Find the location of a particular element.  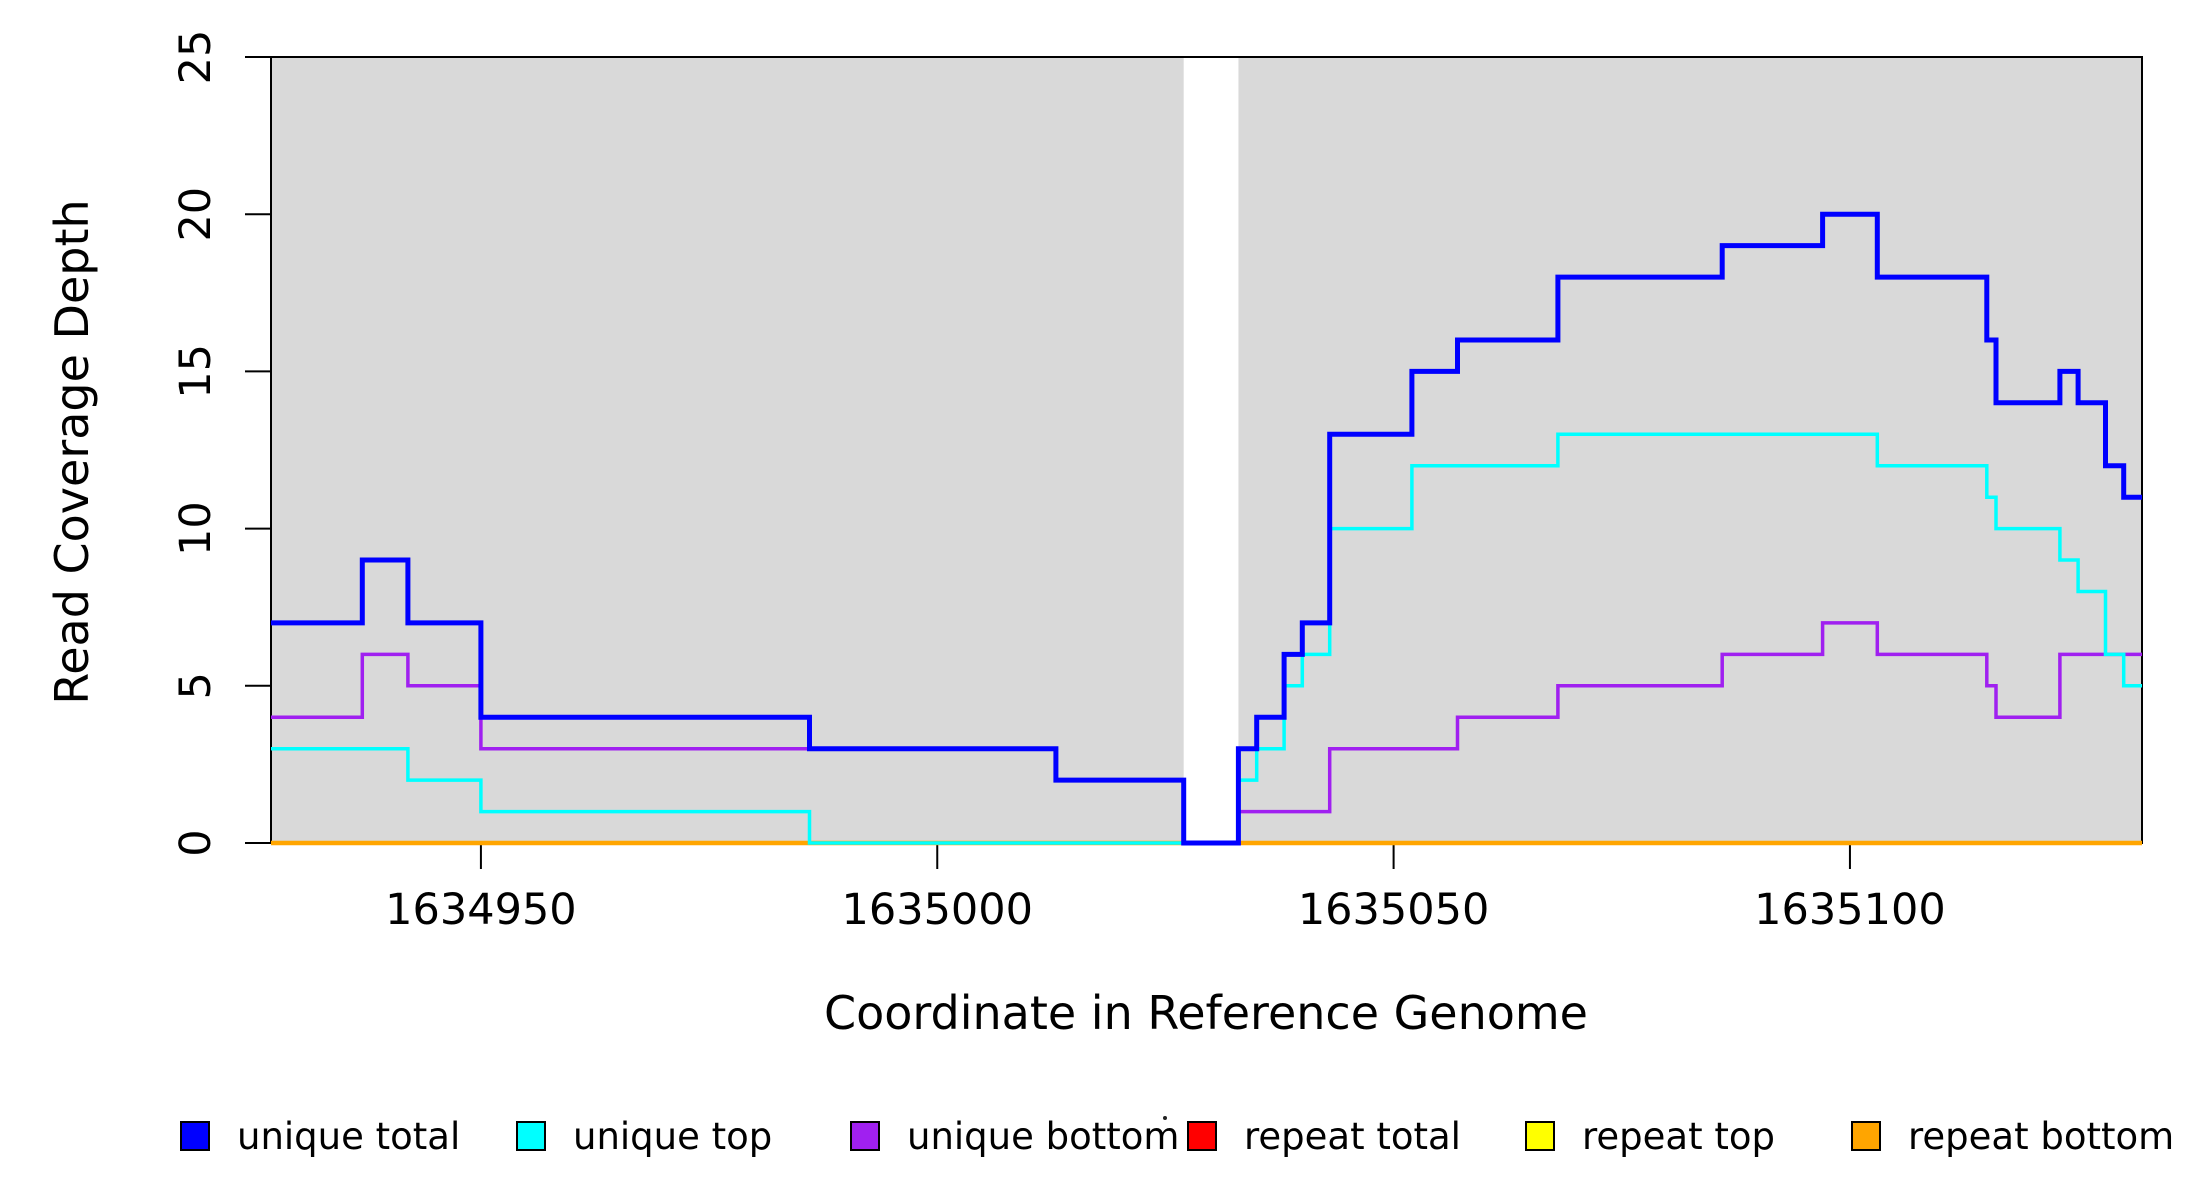

x-tick-label: 1635050 is located at coordinates (1394, 910).